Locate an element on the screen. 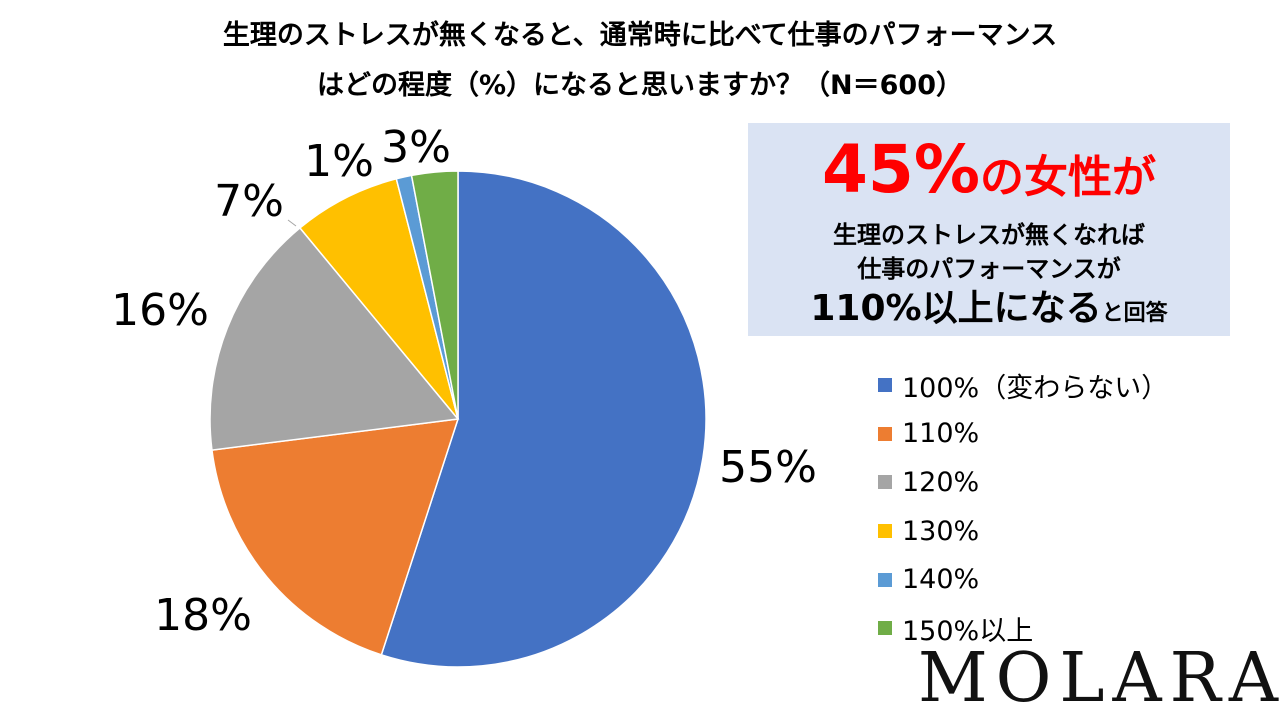 The image size is (1280, 720). callout-line3-emphasis: 110%以上になる is located at coordinates (956, 308).